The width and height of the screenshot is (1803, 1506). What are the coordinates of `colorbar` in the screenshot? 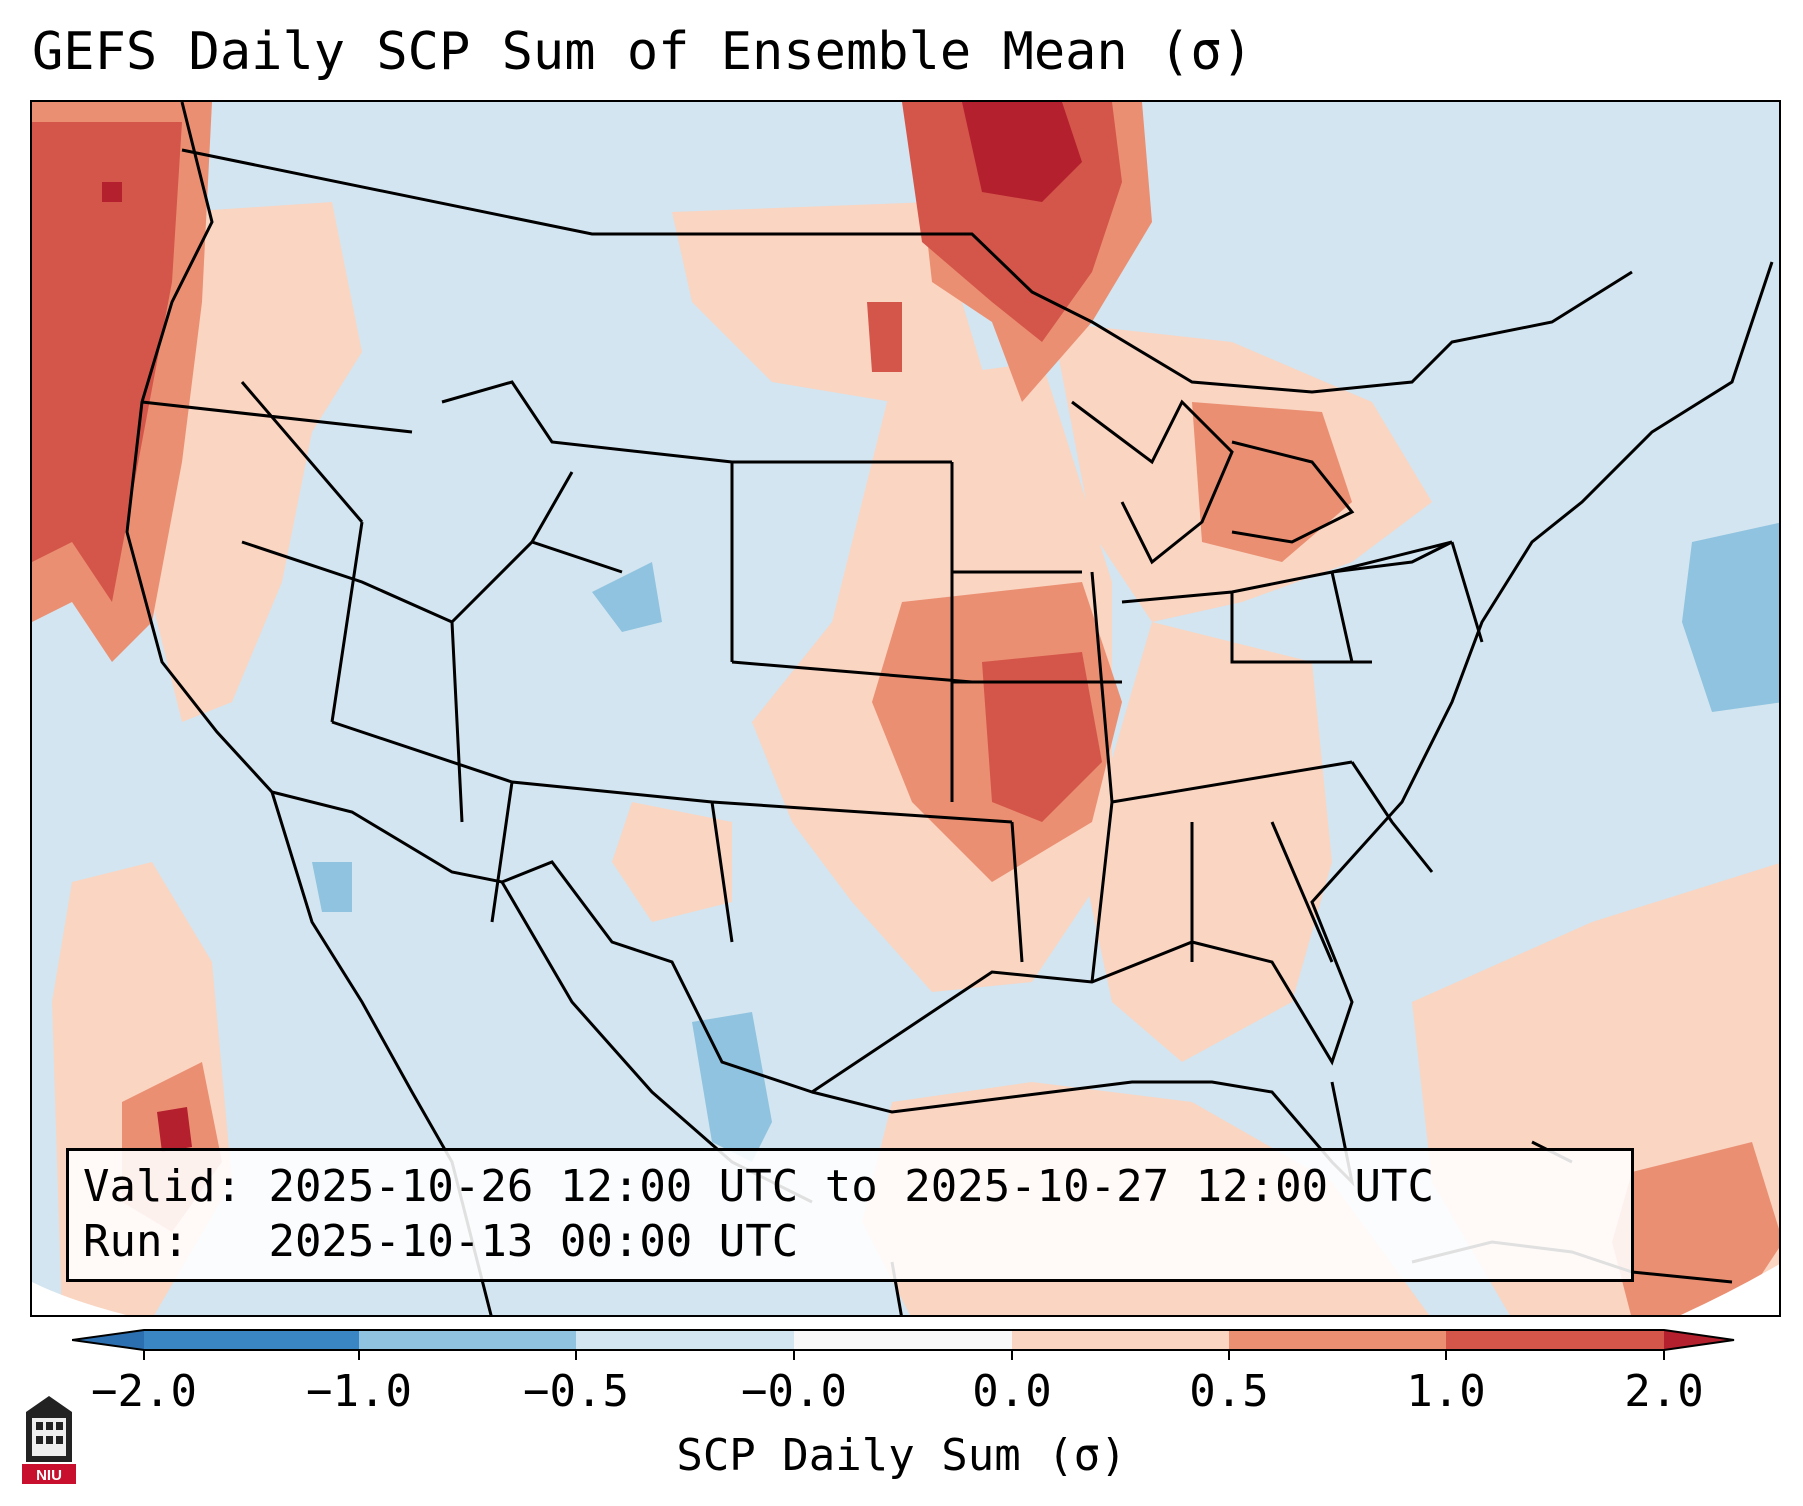 It's located at (903, 1344).